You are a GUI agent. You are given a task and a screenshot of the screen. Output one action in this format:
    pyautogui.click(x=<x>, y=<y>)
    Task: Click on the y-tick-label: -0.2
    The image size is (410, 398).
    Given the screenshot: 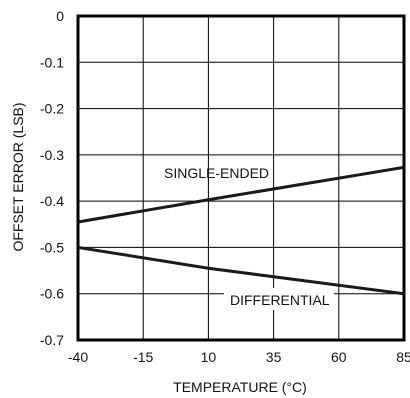 What is the action you would take?
    pyautogui.click(x=52, y=109)
    